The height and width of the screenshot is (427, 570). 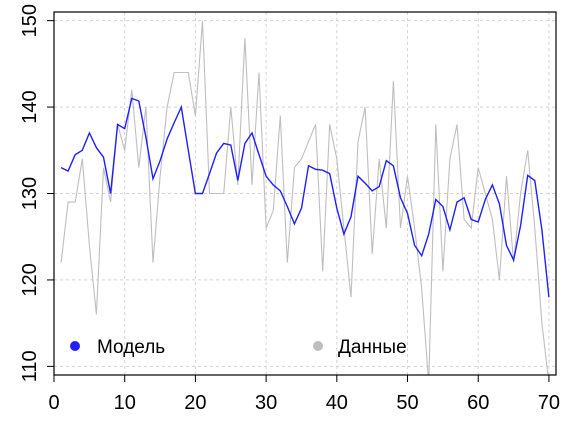 What do you see at coordinates (372, 347) in the screenshot?
I see `legend-label-data: Данные` at bounding box center [372, 347].